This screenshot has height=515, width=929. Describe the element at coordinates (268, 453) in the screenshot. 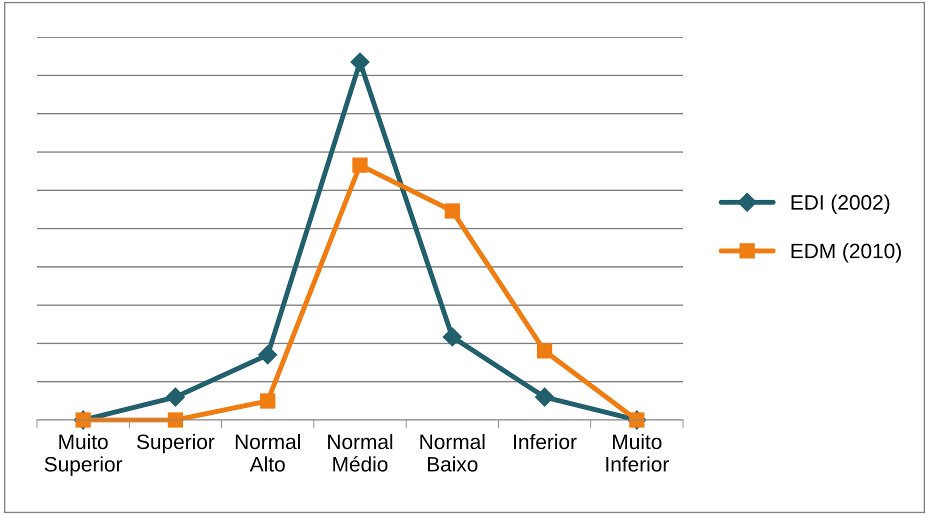

I see `x-tick-label: Normal Alto` at that location.